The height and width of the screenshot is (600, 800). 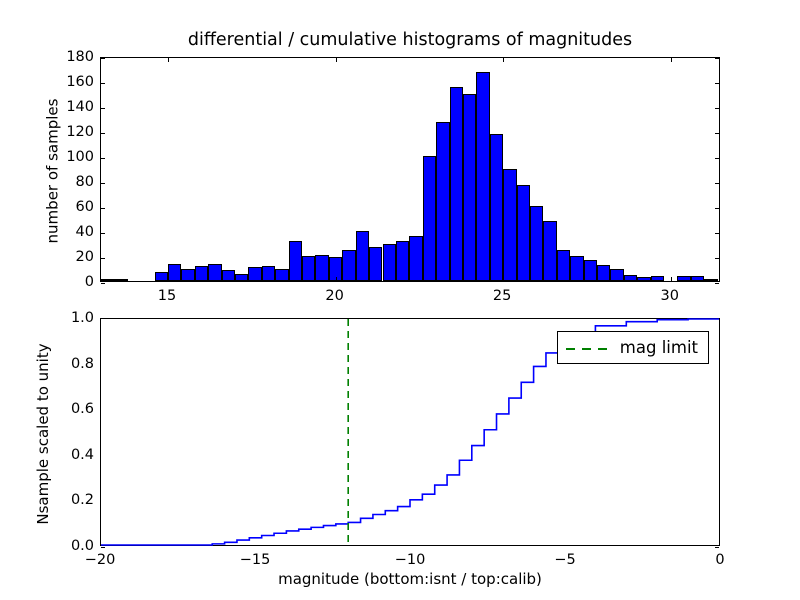 I want to click on y-tick-label: 120, so click(x=80, y=132).